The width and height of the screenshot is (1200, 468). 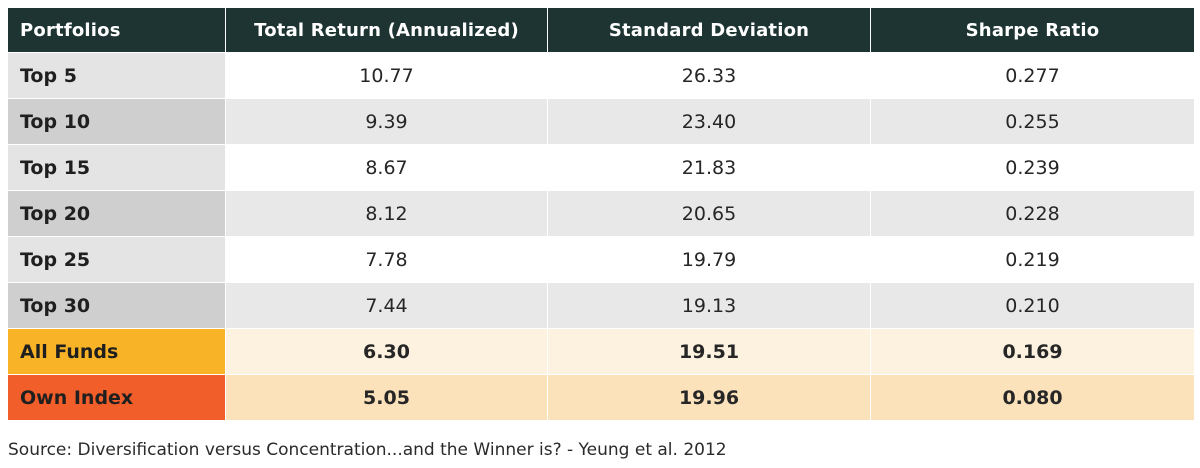 What do you see at coordinates (709, 305) in the screenshot?
I see `standard-deviation-cell: 19.13` at bounding box center [709, 305].